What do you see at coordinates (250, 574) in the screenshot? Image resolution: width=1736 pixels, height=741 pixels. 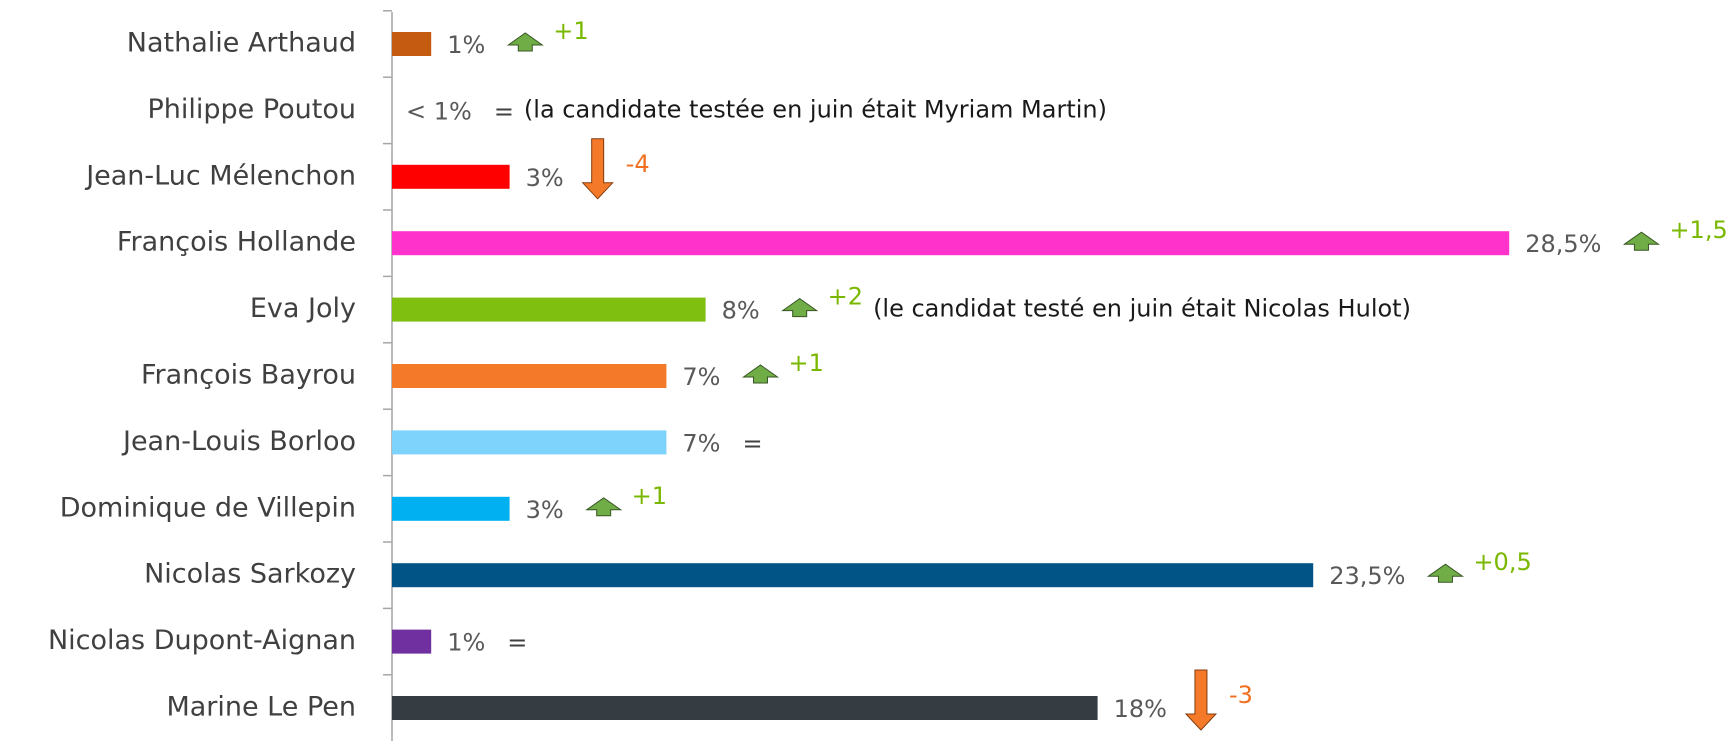 I see `category-label: Nicolas Sarkozy` at bounding box center [250, 574].